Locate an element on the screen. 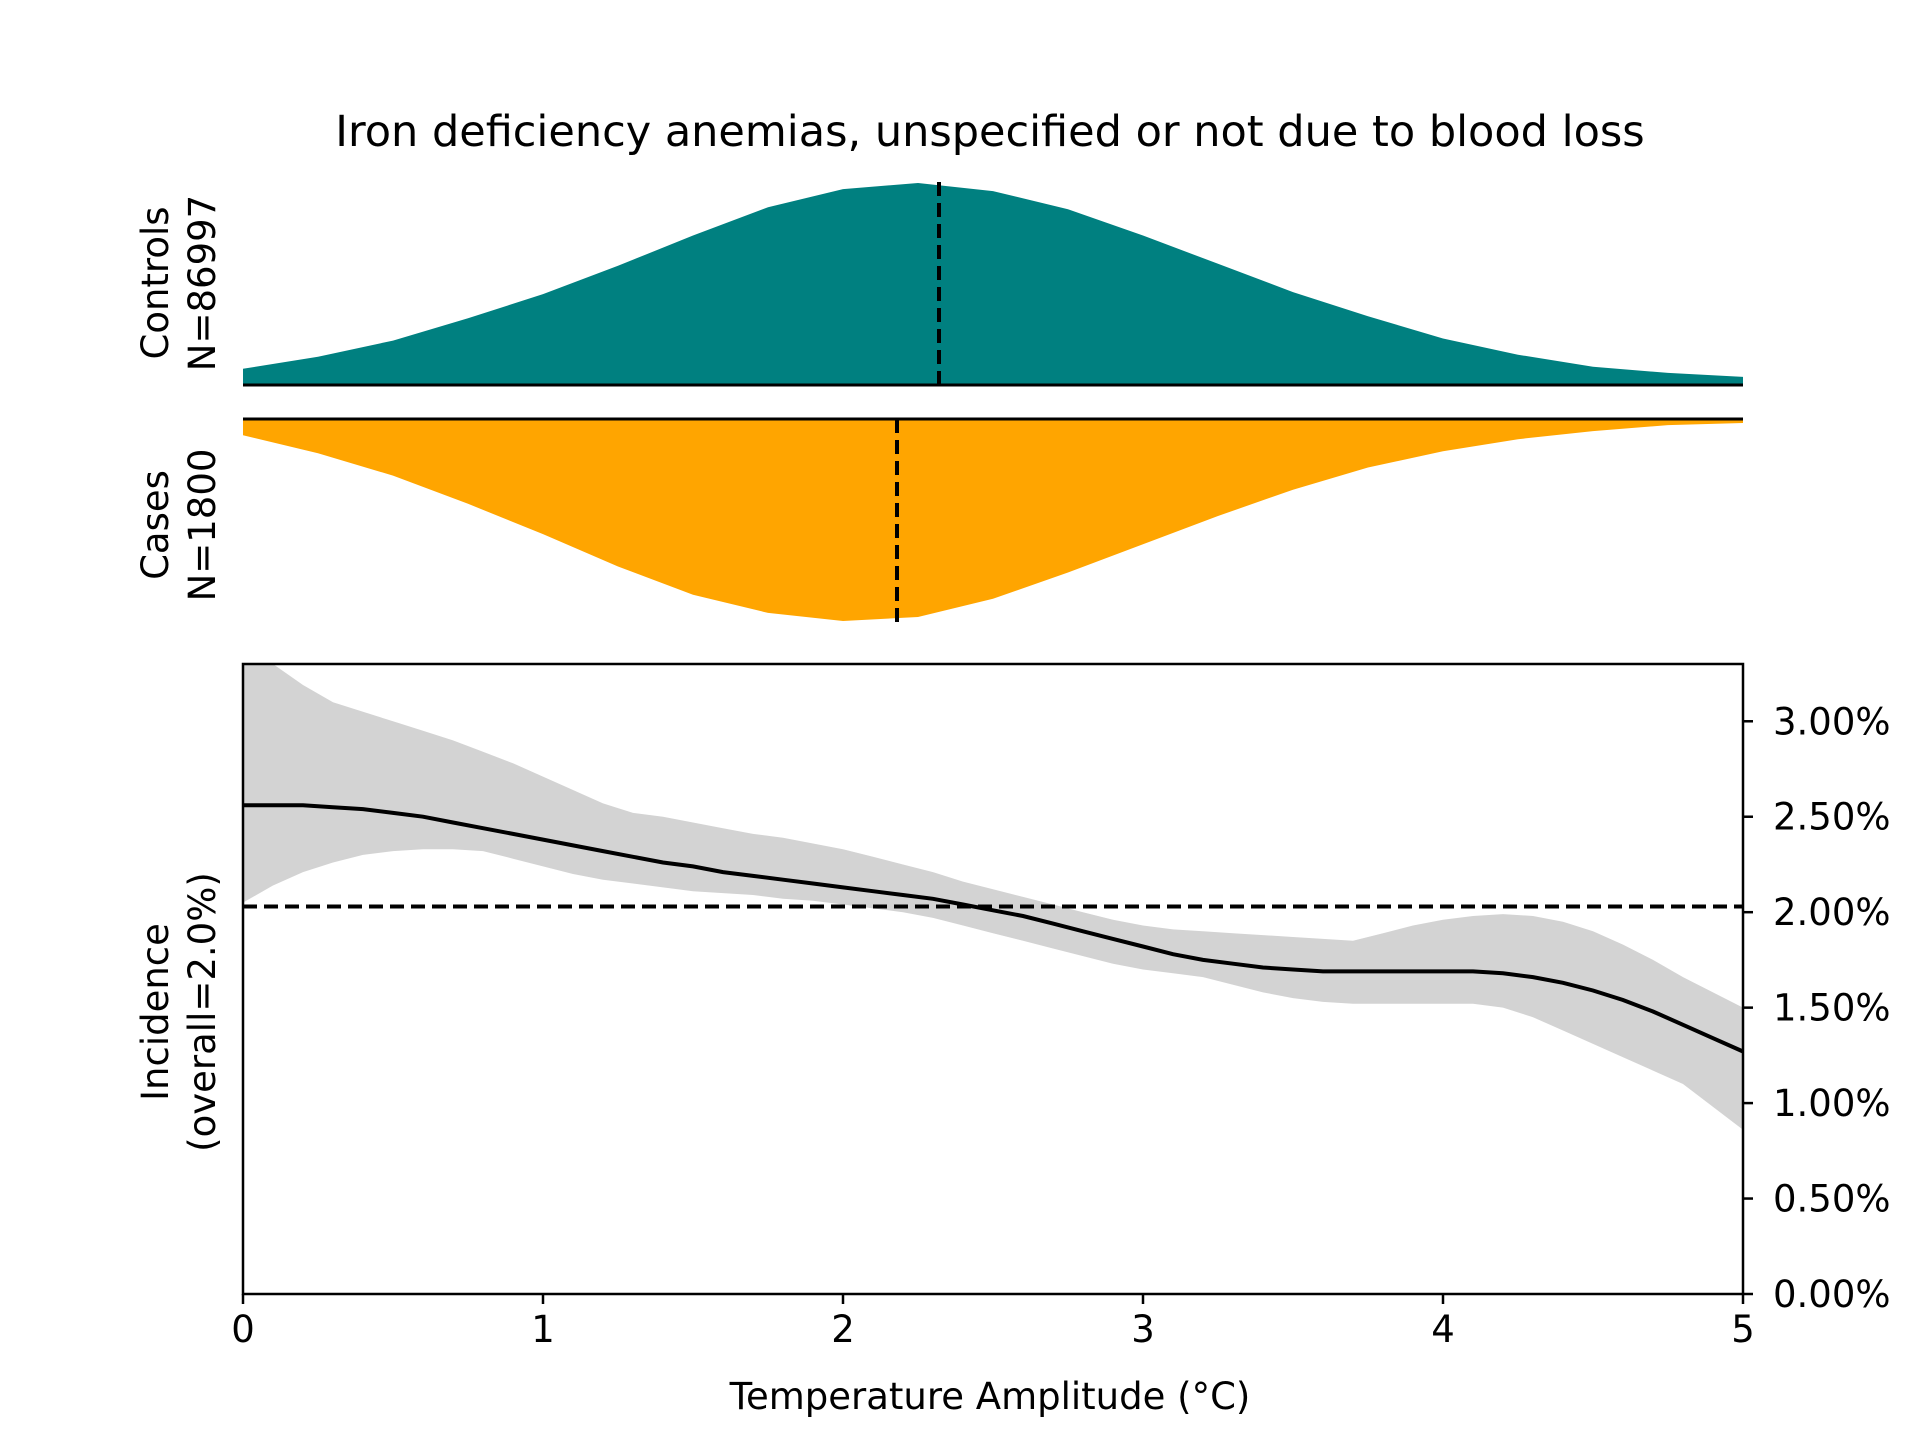  cases-panel: Cases N=1800 is located at coordinates (938, 522).